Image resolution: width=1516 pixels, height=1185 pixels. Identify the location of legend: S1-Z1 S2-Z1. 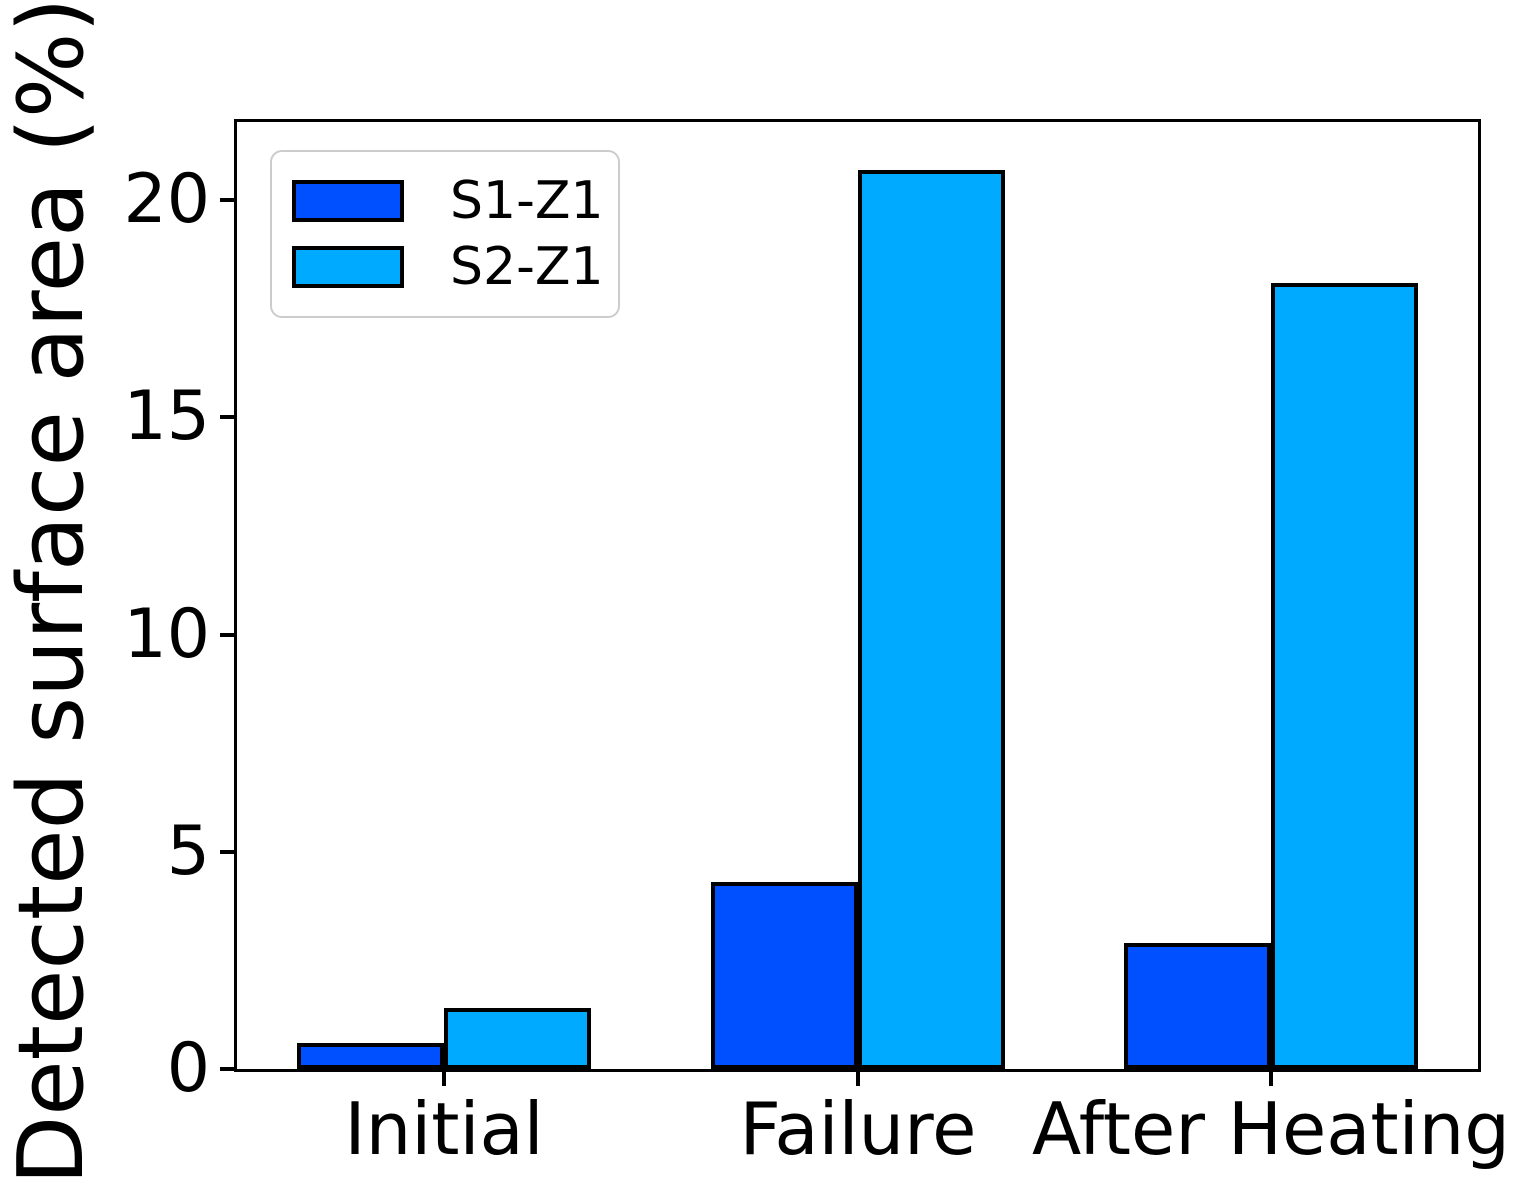
(445, 234).